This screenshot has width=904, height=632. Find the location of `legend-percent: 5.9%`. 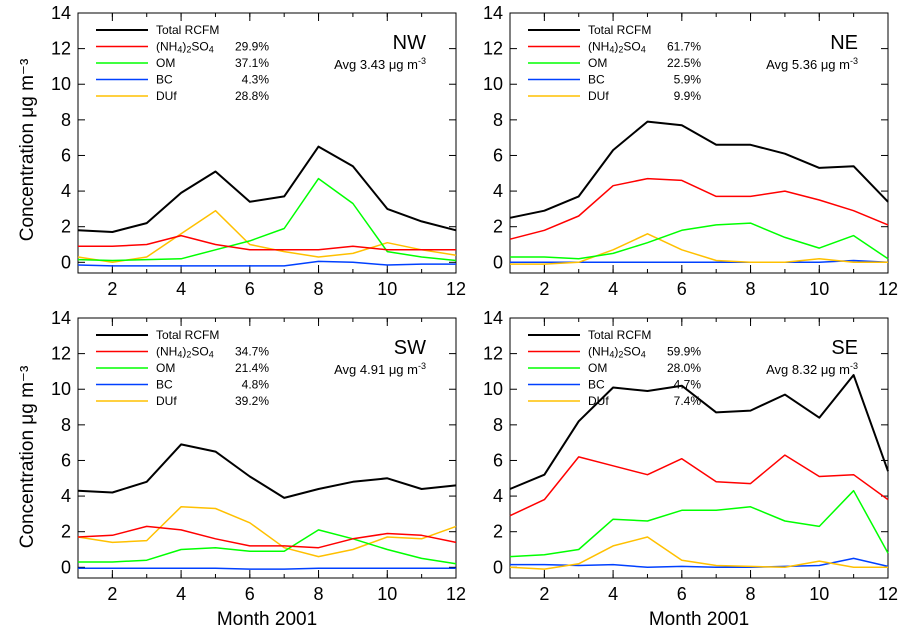

legend-percent: 5.9% is located at coordinates (688, 80).